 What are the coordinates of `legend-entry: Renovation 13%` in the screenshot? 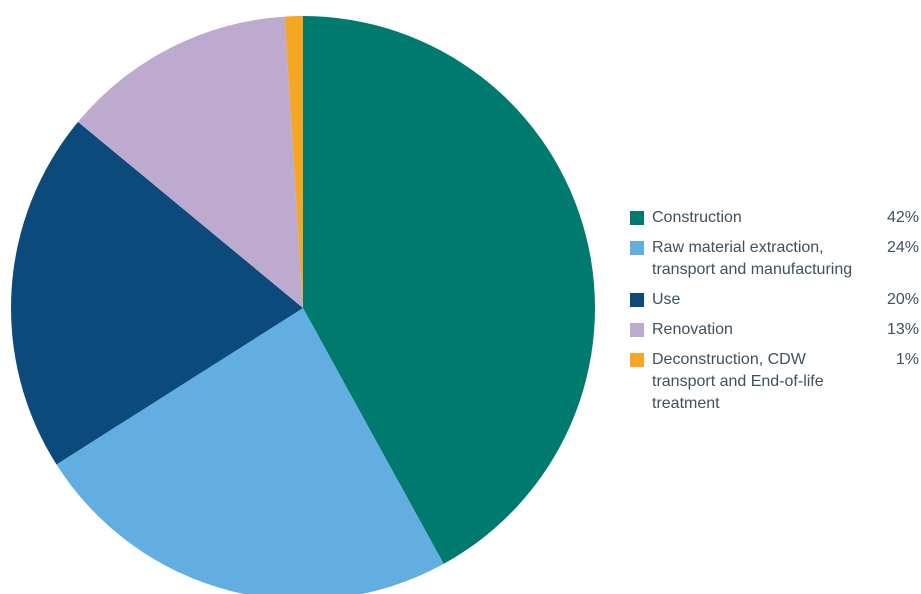 It's located at (774, 330).